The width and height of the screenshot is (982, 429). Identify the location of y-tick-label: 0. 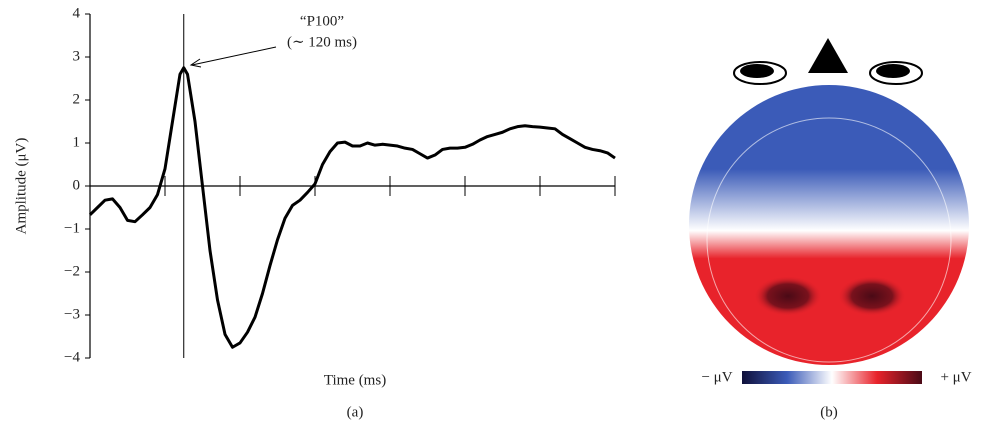
(77, 185).